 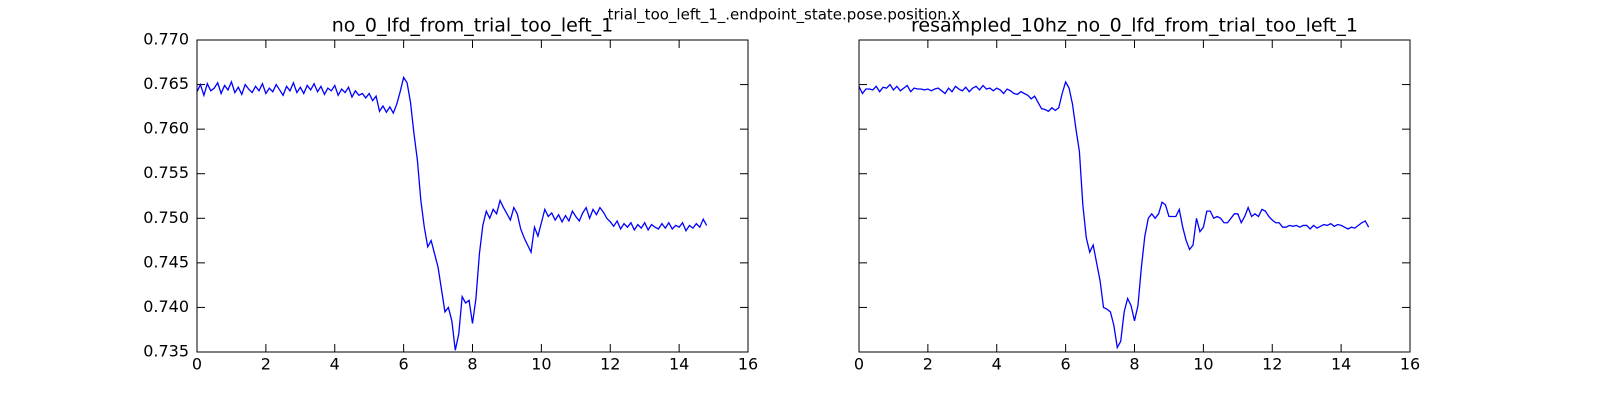 What do you see at coordinates (166, 351) in the screenshot?
I see `y-tick-label: 0.735` at bounding box center [166, 351].